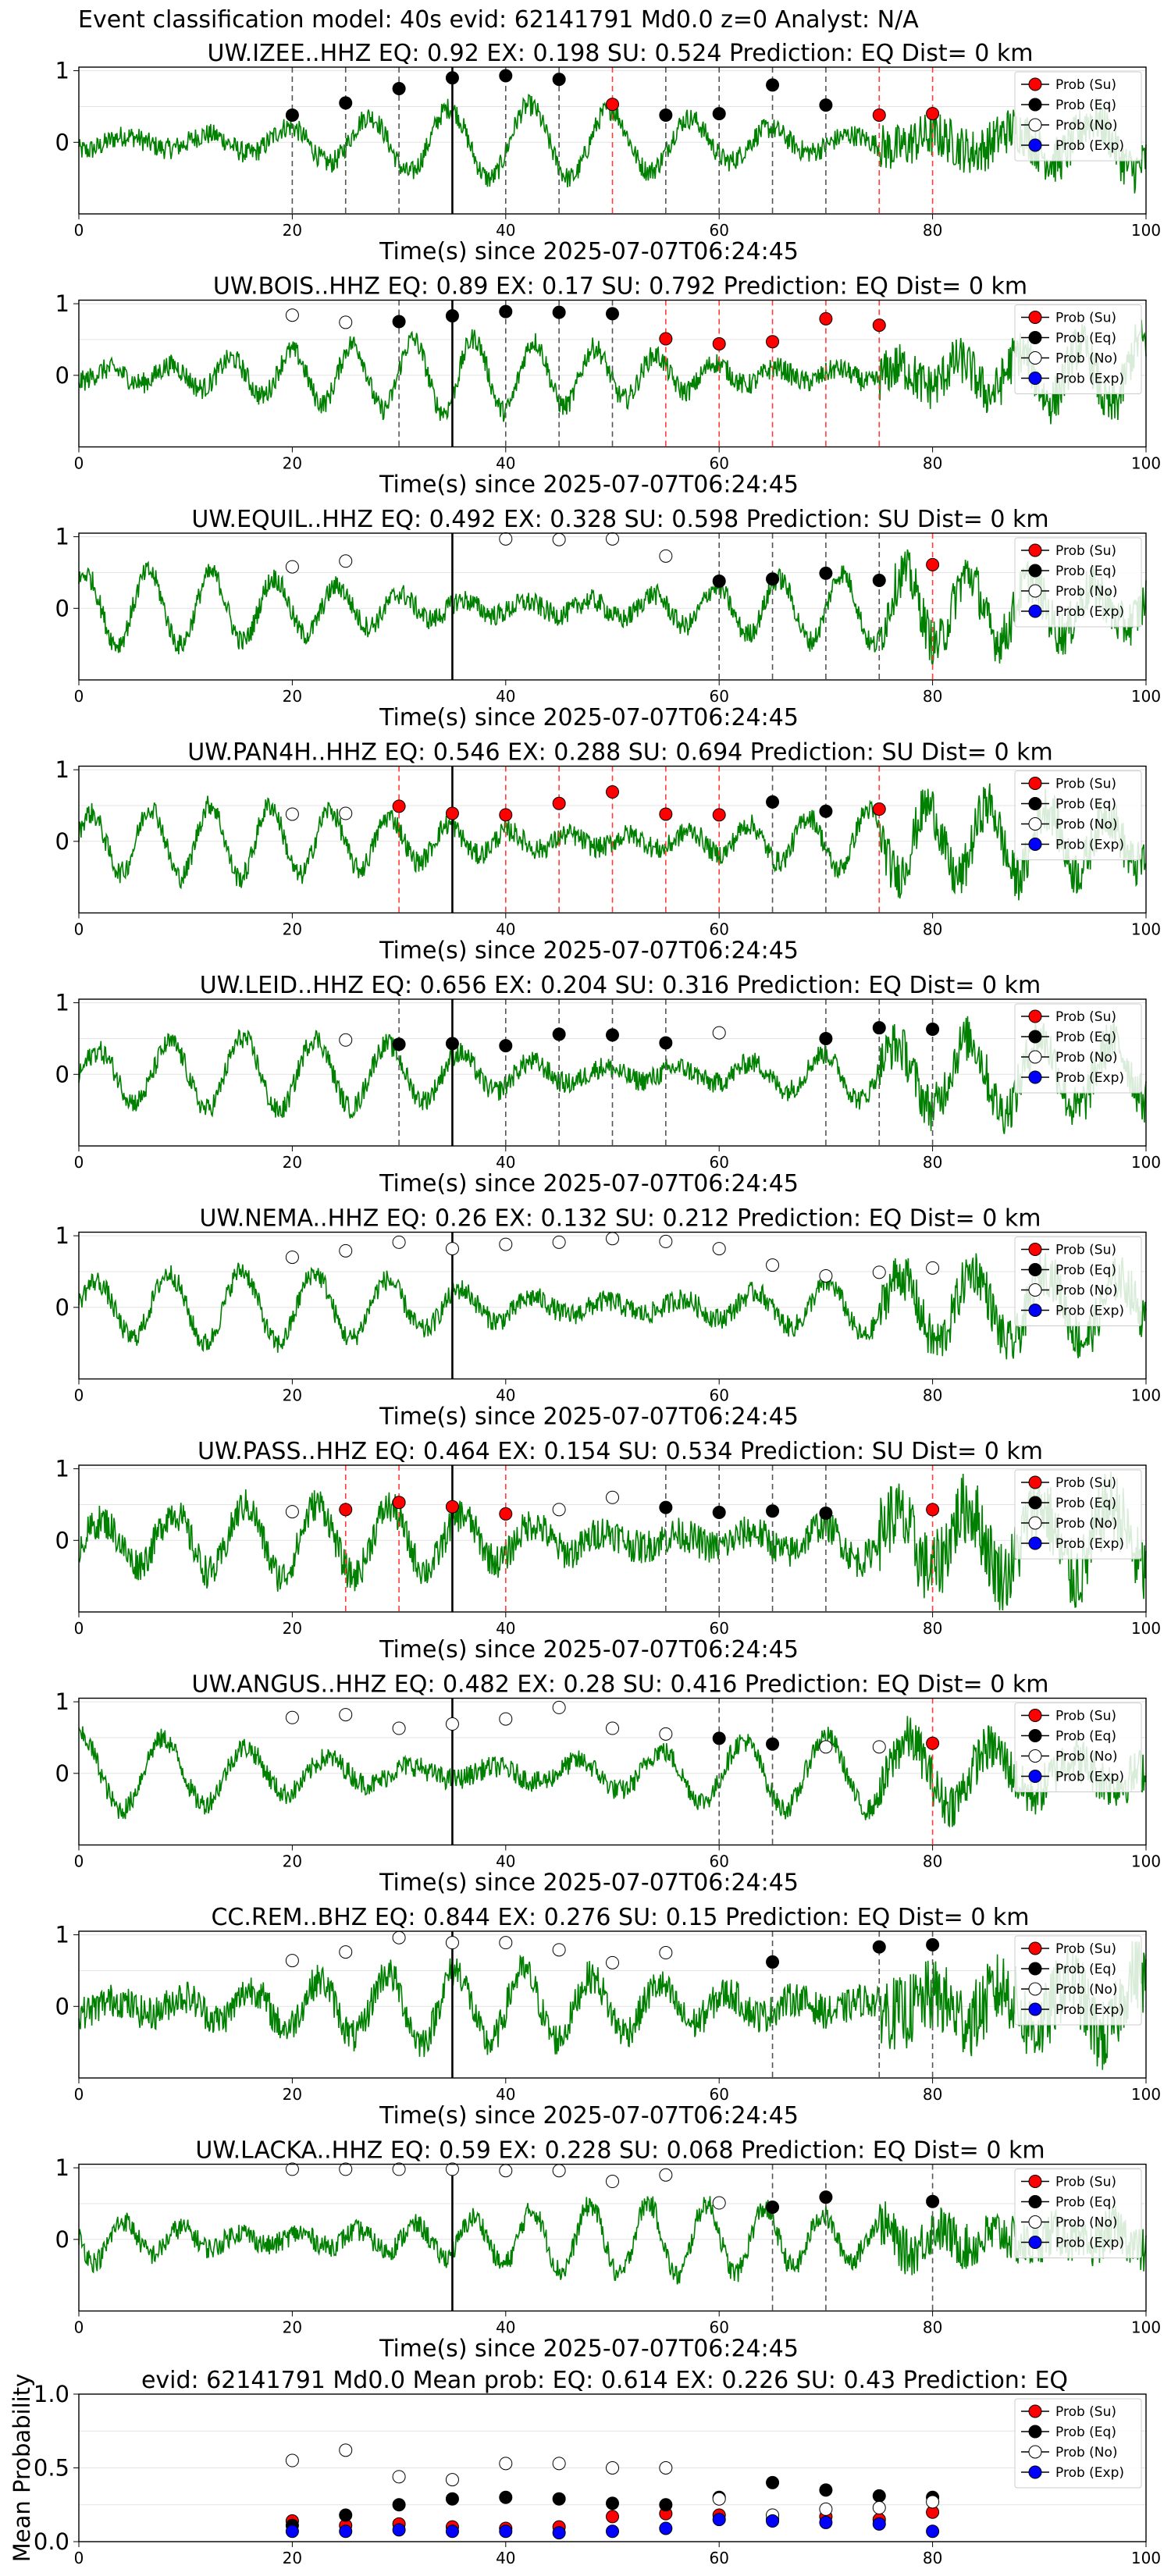 The height and width of the screenshot is (2576, 1171). What do you see at coordinates (292, 929) in the screenshot?
I see `x-tick-label: 20` at bounding box center [292, 929].